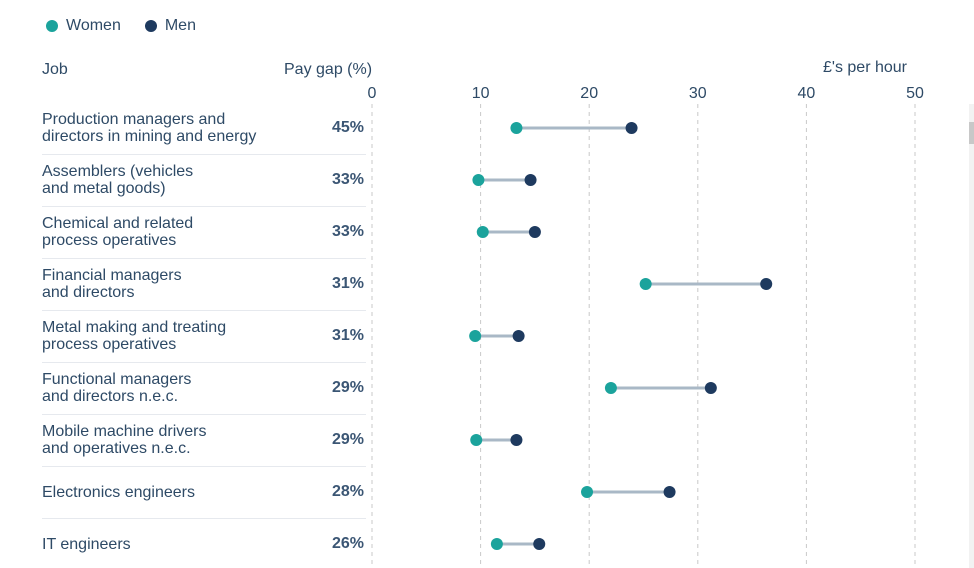 This screenshot has width=974, height=568. I want to click on job-label: Chemical and related process operatives, so click(117, 232).